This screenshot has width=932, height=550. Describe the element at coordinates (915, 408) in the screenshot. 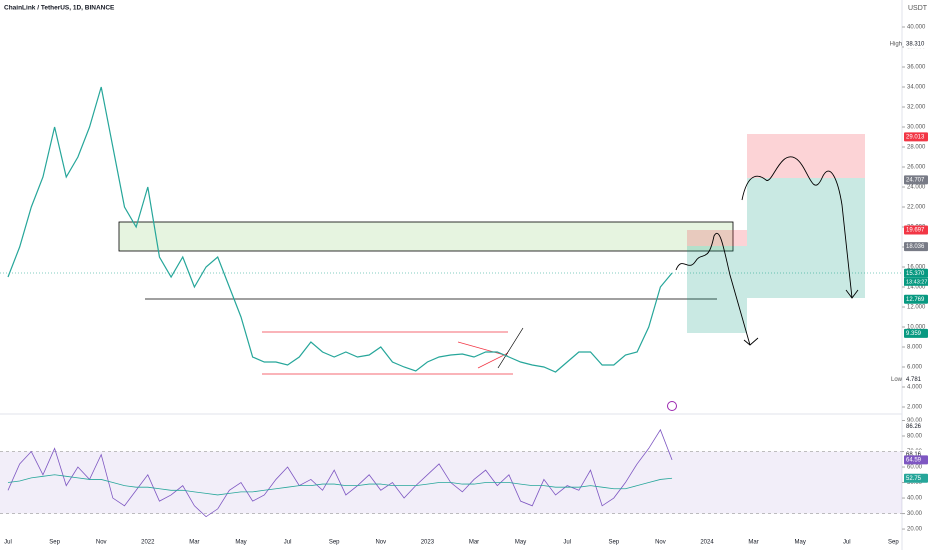

I see `y-tick-label: 2.000` at that location.